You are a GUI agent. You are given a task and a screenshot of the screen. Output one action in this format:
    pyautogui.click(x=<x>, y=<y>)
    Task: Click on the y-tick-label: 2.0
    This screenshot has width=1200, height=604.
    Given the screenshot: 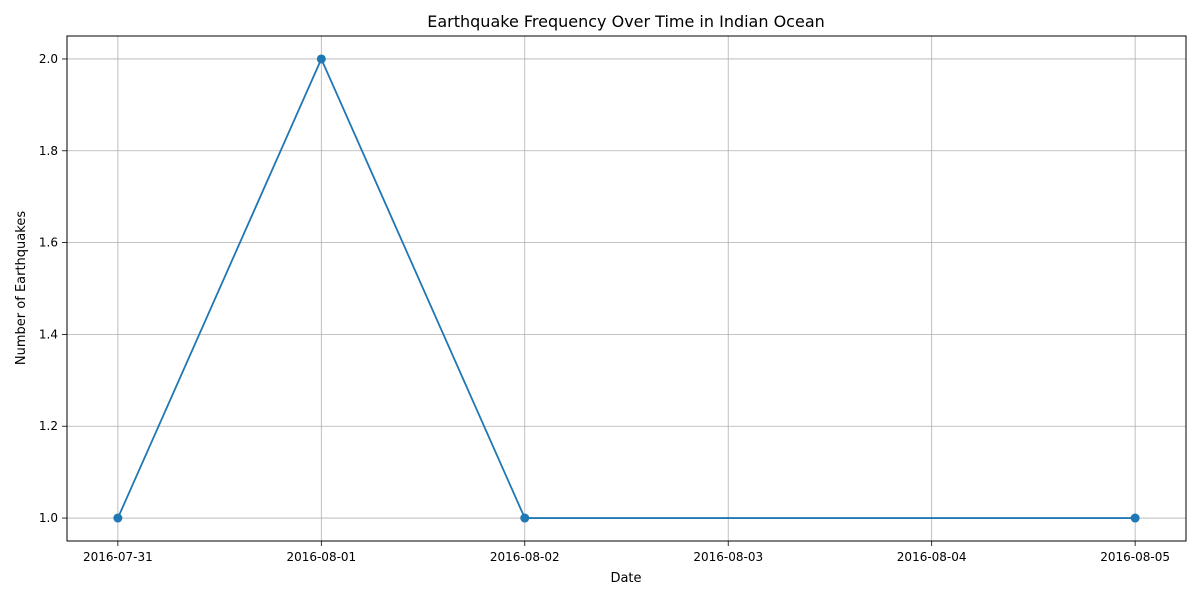 What is the action you would take?
    pyautogui.click(x=48, y=59)
    